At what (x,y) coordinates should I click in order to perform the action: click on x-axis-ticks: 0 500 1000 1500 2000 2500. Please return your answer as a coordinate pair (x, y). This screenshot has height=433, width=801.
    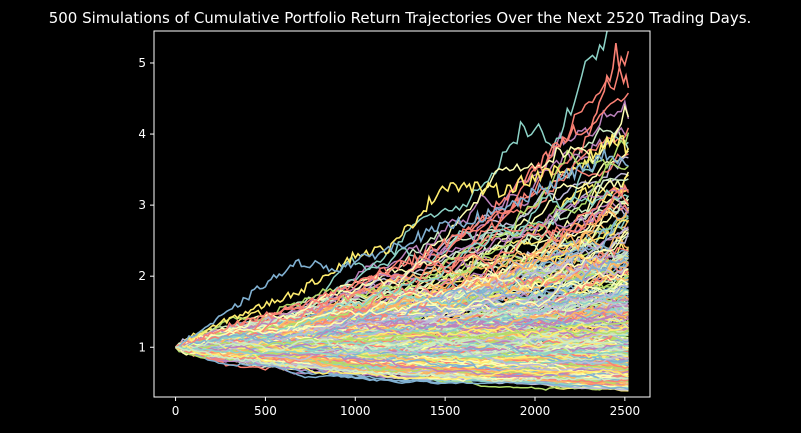
    Looking at the image, I should click on (406, 407).